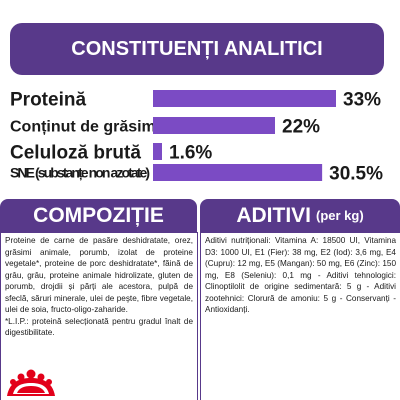 The height and width of the screenshot is (400, 400). Describe the element at coordinates (31, 382) in the screenshot. I see `royal-canin-crown-logo` at that location.